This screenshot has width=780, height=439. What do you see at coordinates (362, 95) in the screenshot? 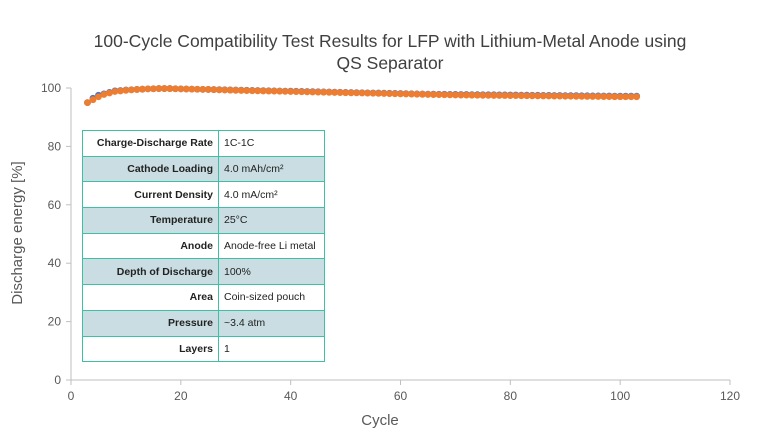
I see `data-points` at bounding box center [362, 95].